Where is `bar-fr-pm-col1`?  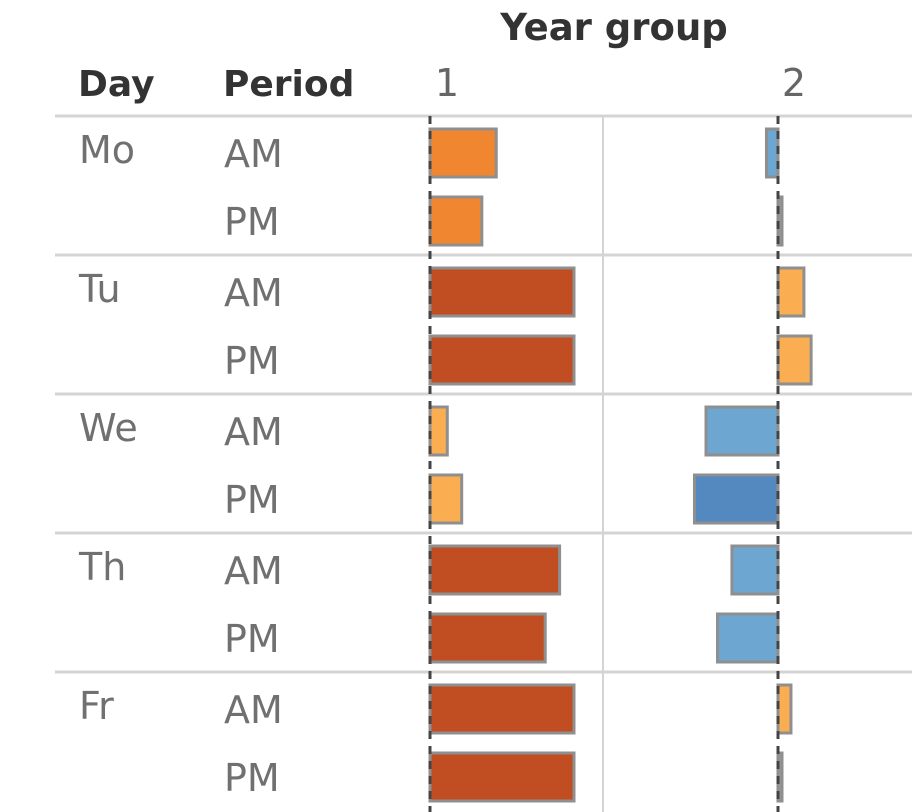
bar-fr-pm-col1 is located at coordinates (502, 777).